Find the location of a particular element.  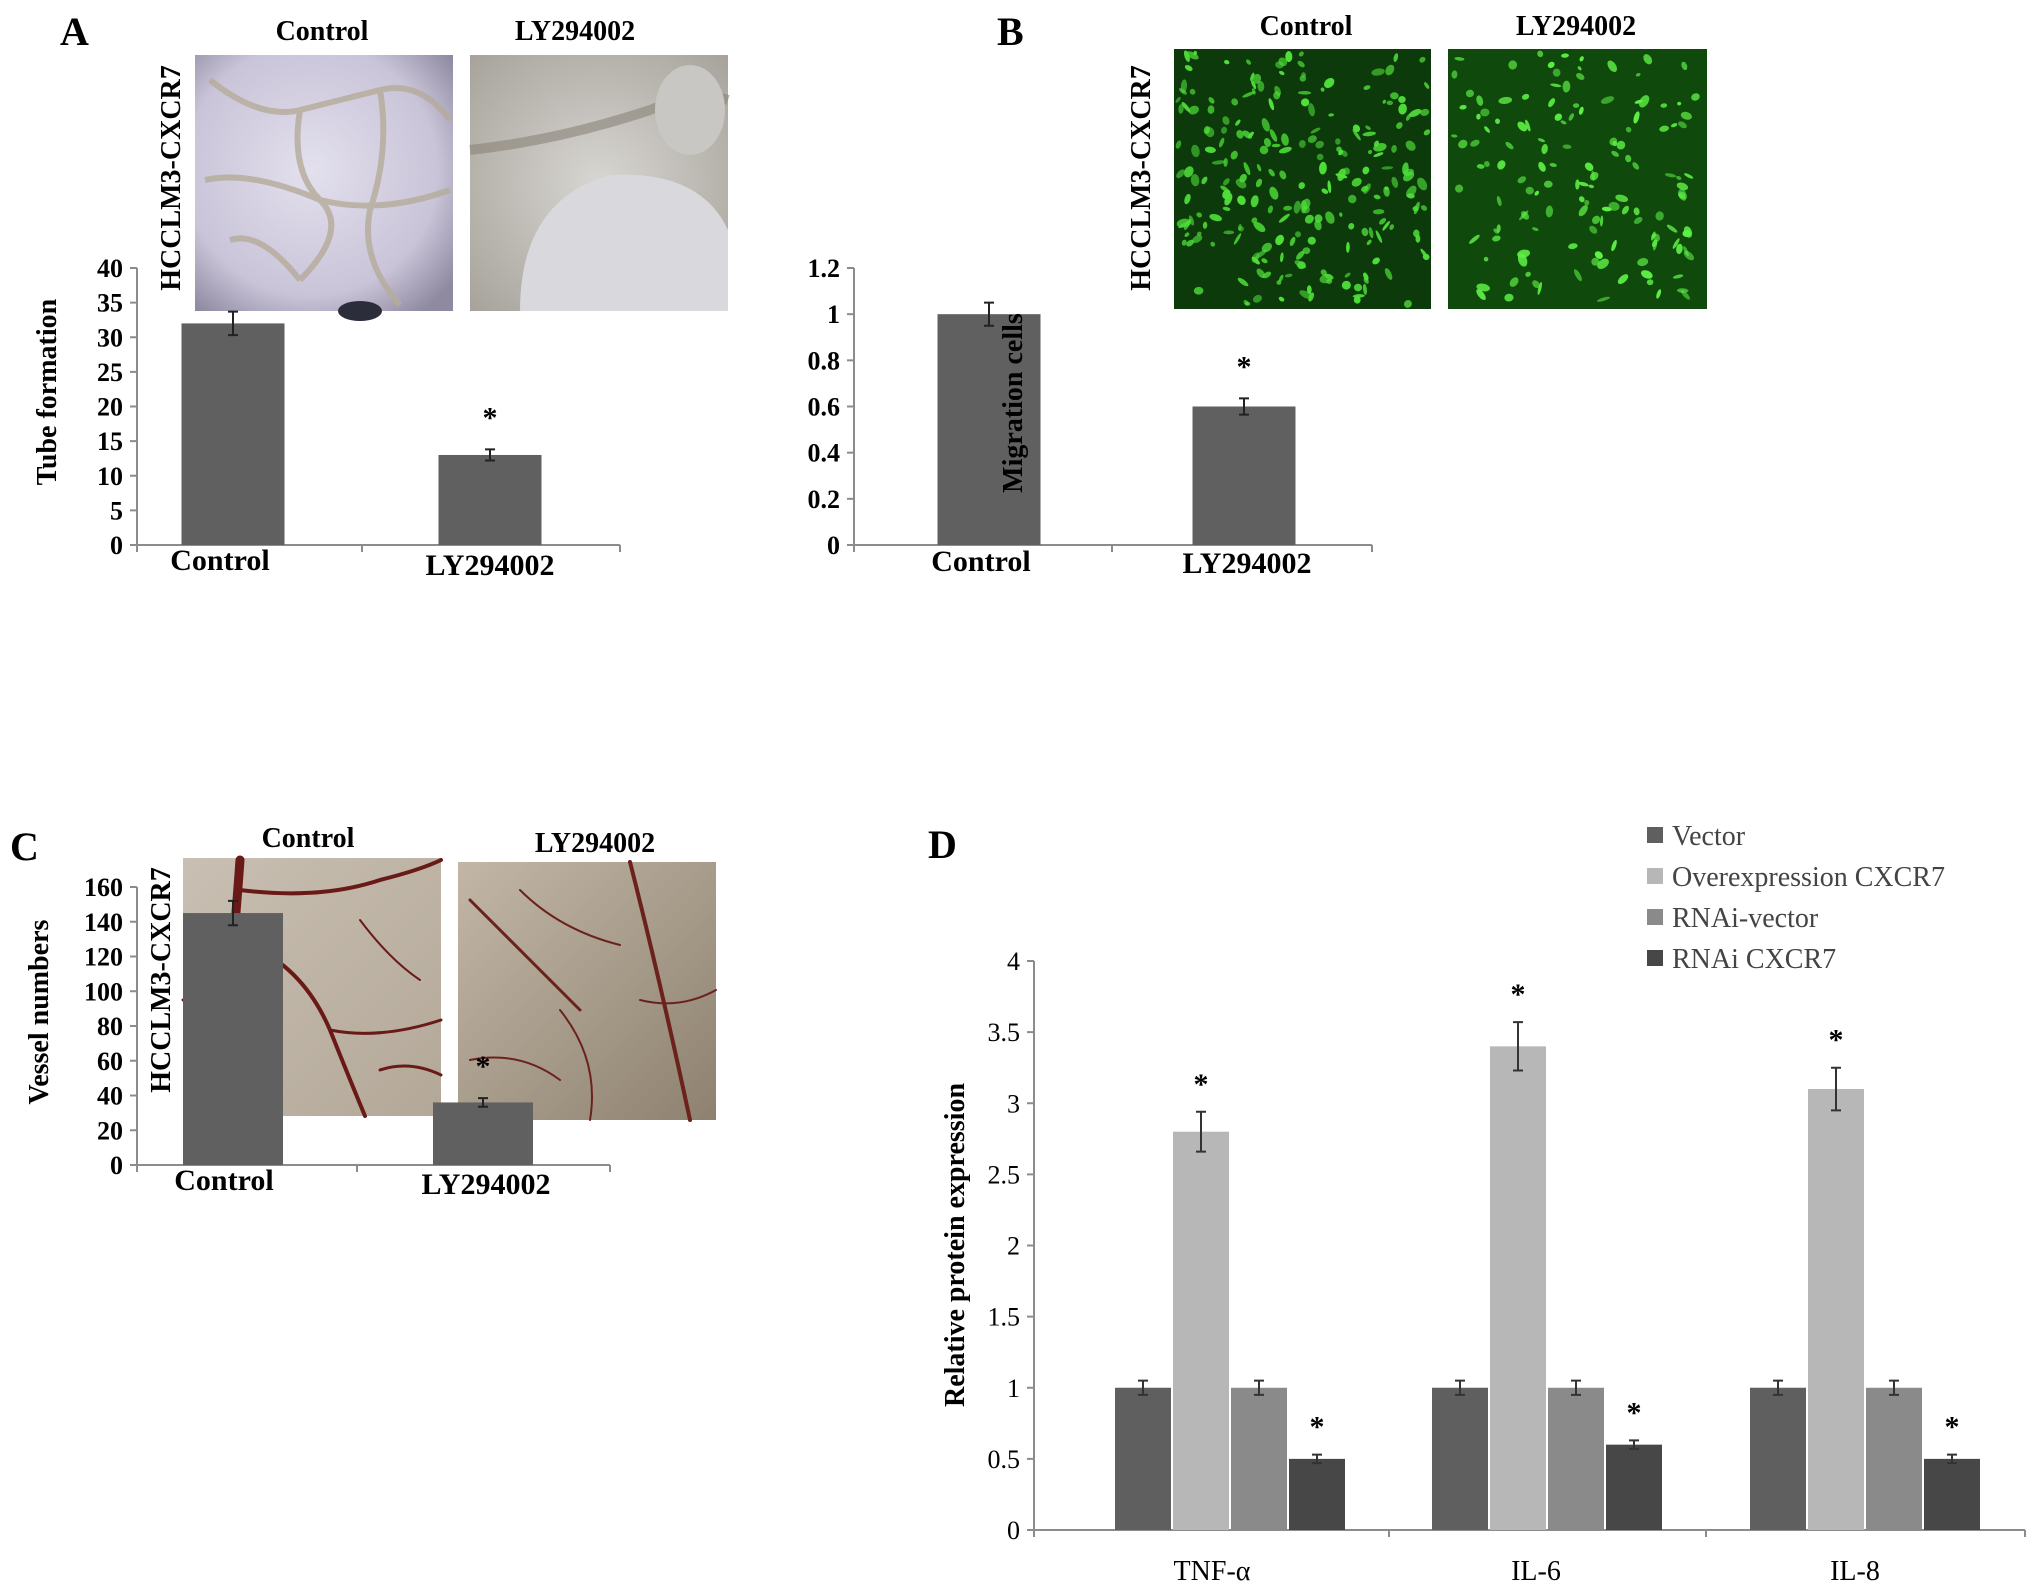

y-axis-label-d: Relative protein expression is located at coordinates (955, 1245).